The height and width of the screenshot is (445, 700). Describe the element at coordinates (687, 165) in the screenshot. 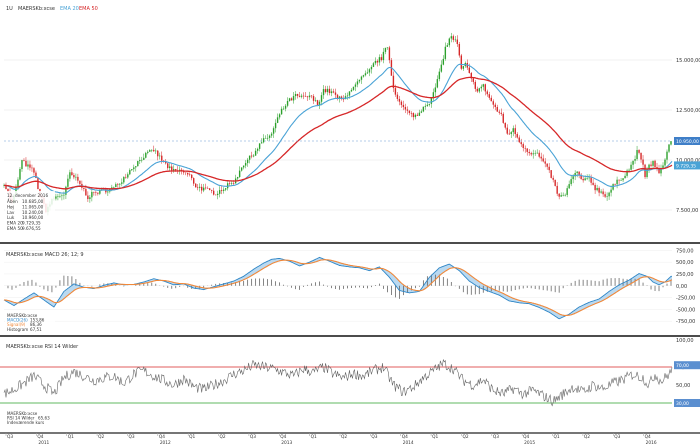

I see `ema20-value-tag` at that location.